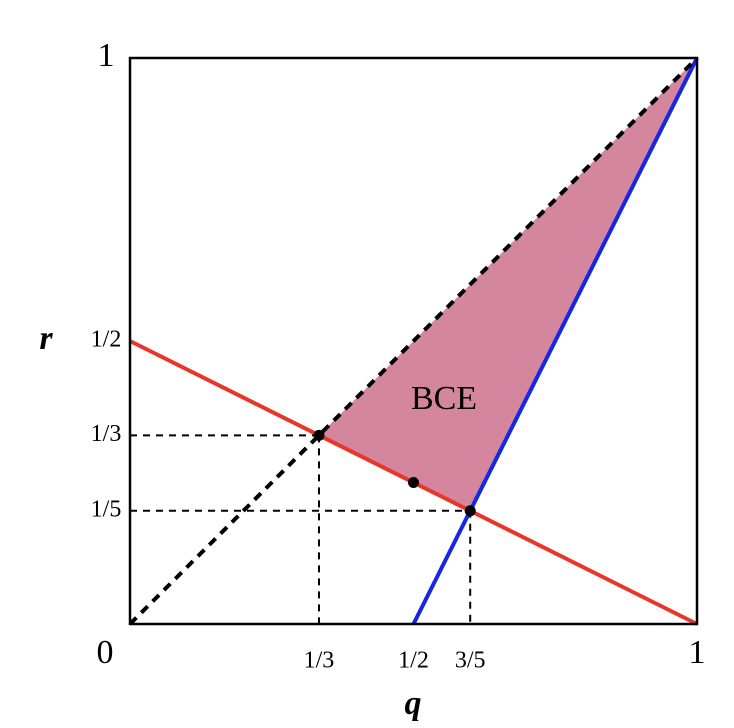 The image size is (734, 728). I want to click on y-axis-label: r, so click(46, 338).